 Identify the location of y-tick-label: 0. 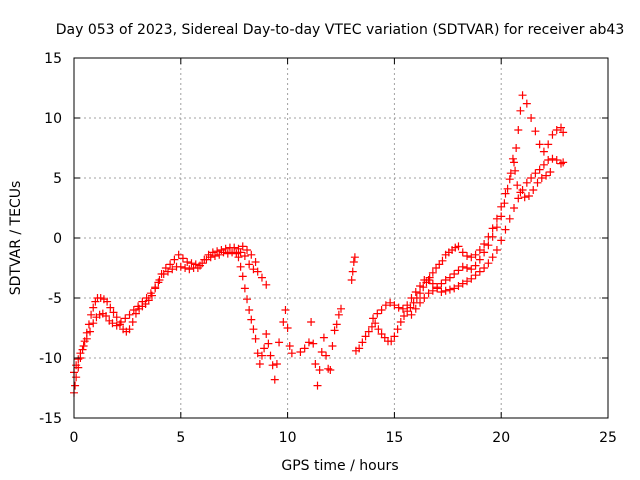
(57, 239).